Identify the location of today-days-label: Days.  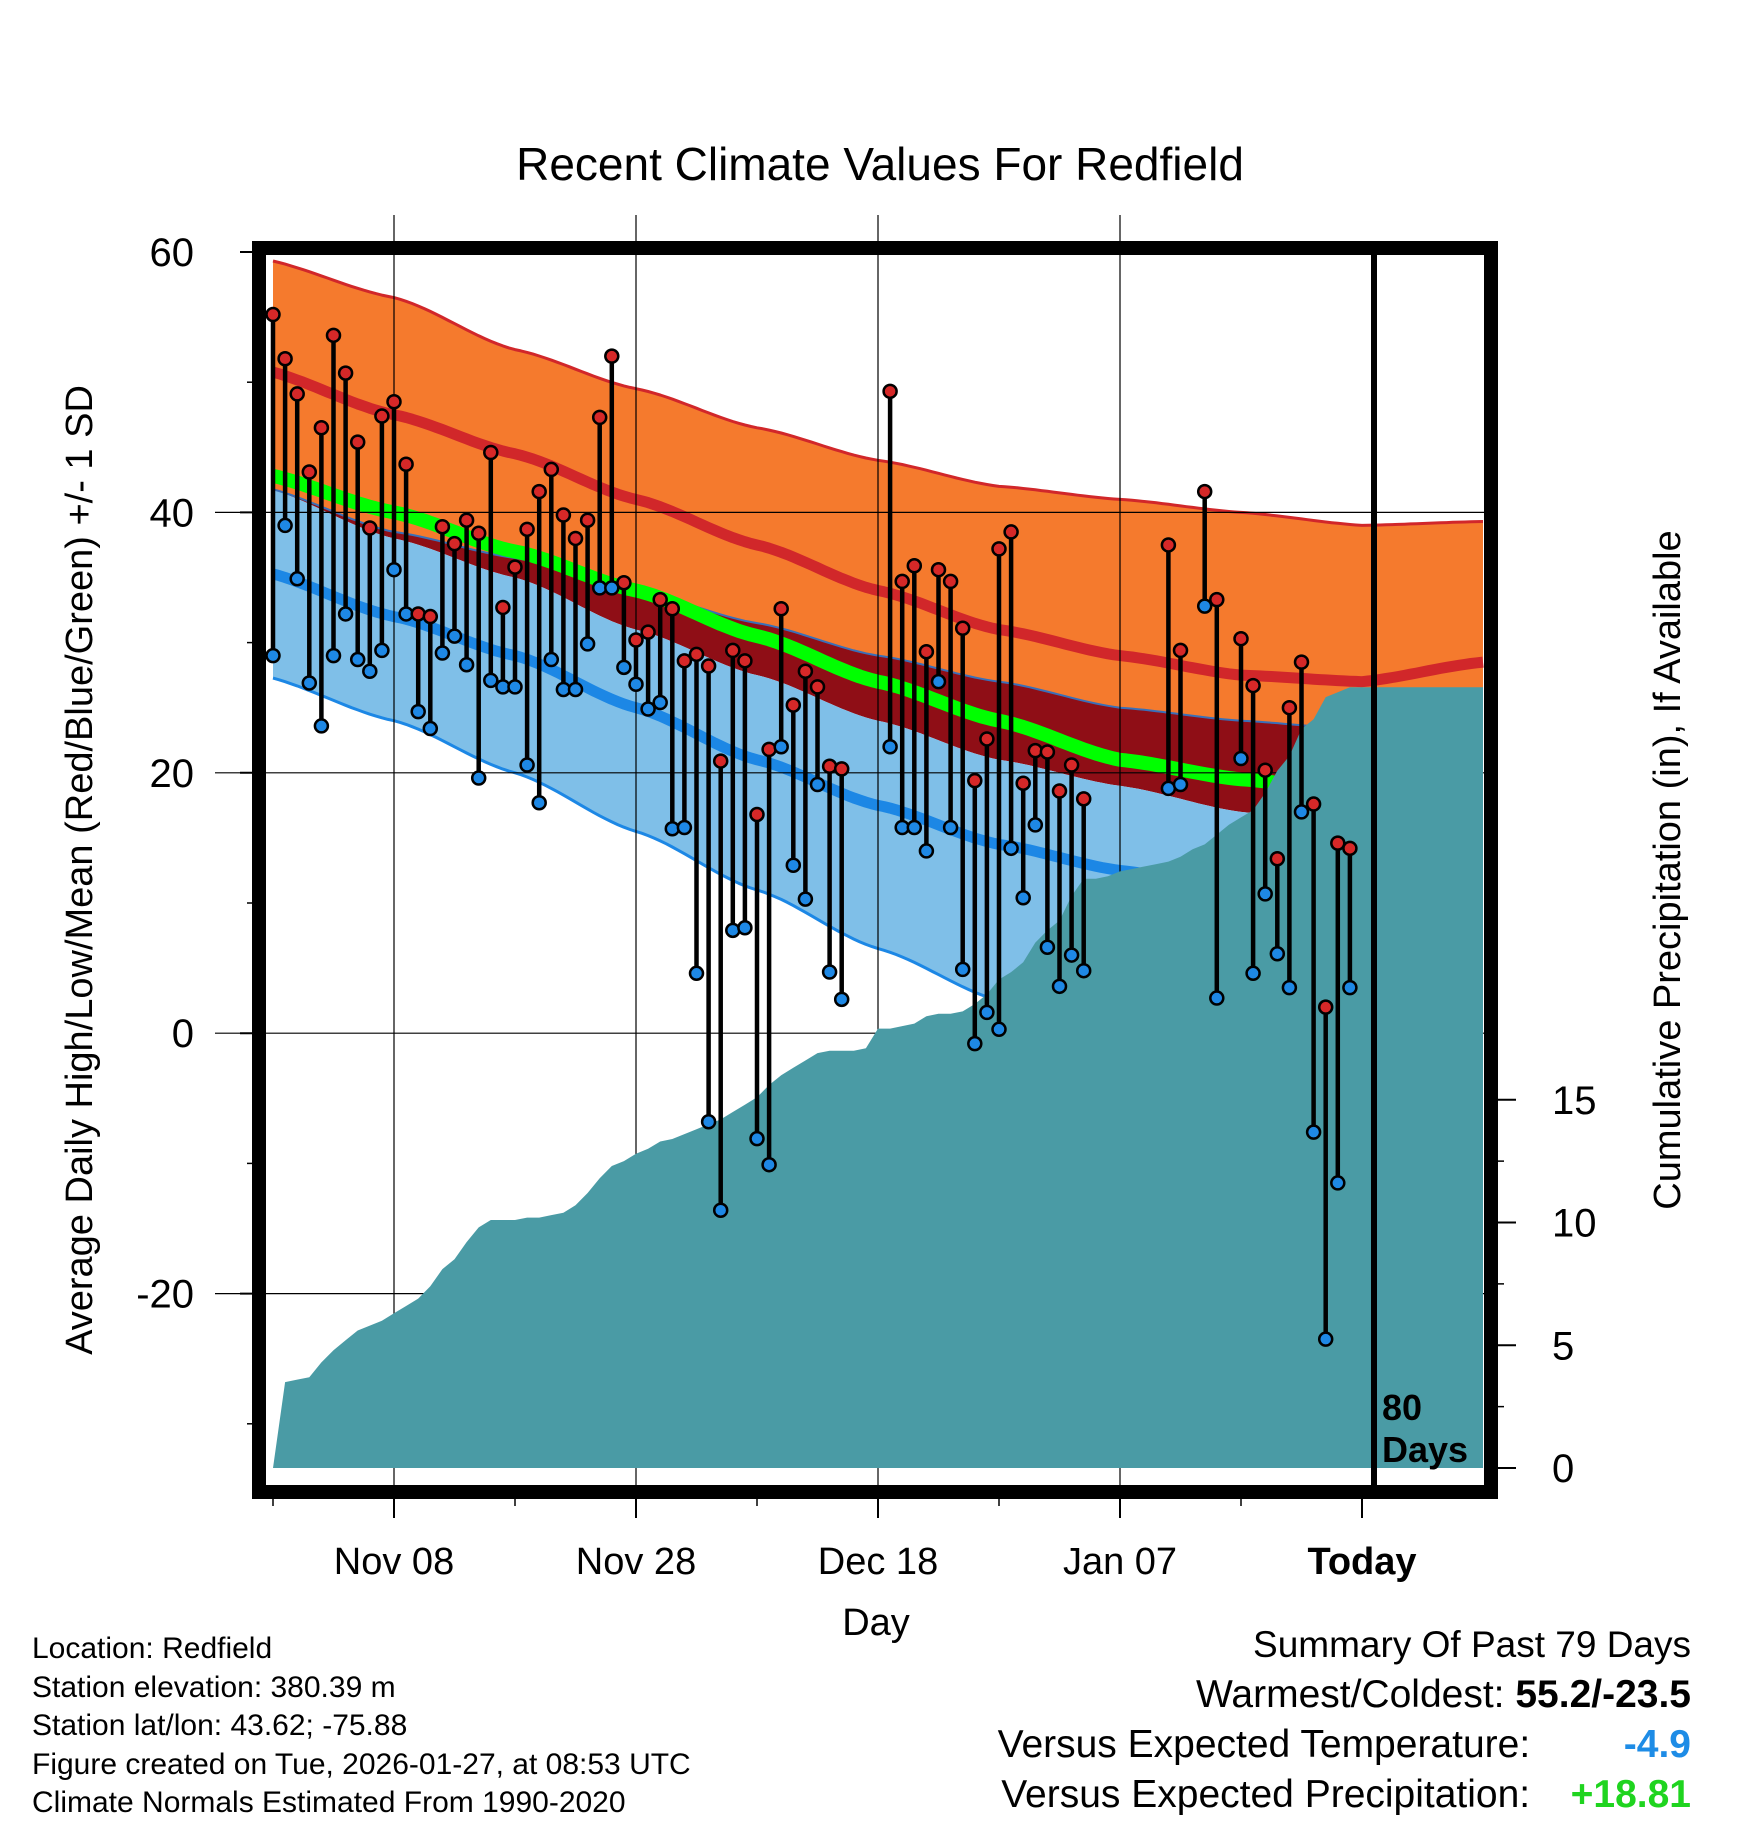
(1425, 1449).